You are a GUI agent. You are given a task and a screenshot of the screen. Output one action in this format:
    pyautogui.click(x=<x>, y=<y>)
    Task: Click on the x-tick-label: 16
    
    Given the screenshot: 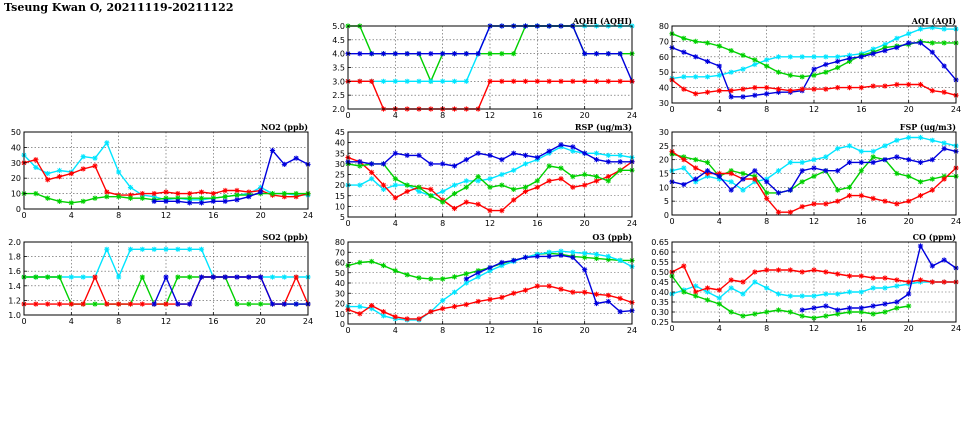 What is the action you would take?
    pyautogui.click(x=213, y=321)
    